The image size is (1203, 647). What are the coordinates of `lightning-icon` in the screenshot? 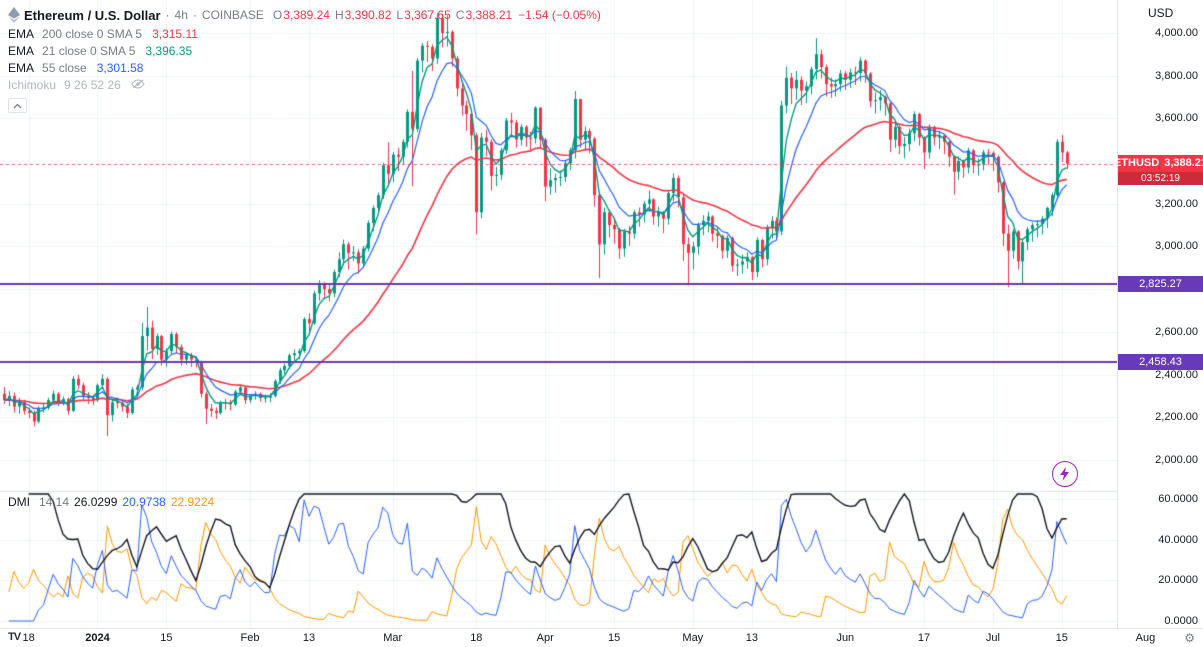 It's located at (1064, 474).